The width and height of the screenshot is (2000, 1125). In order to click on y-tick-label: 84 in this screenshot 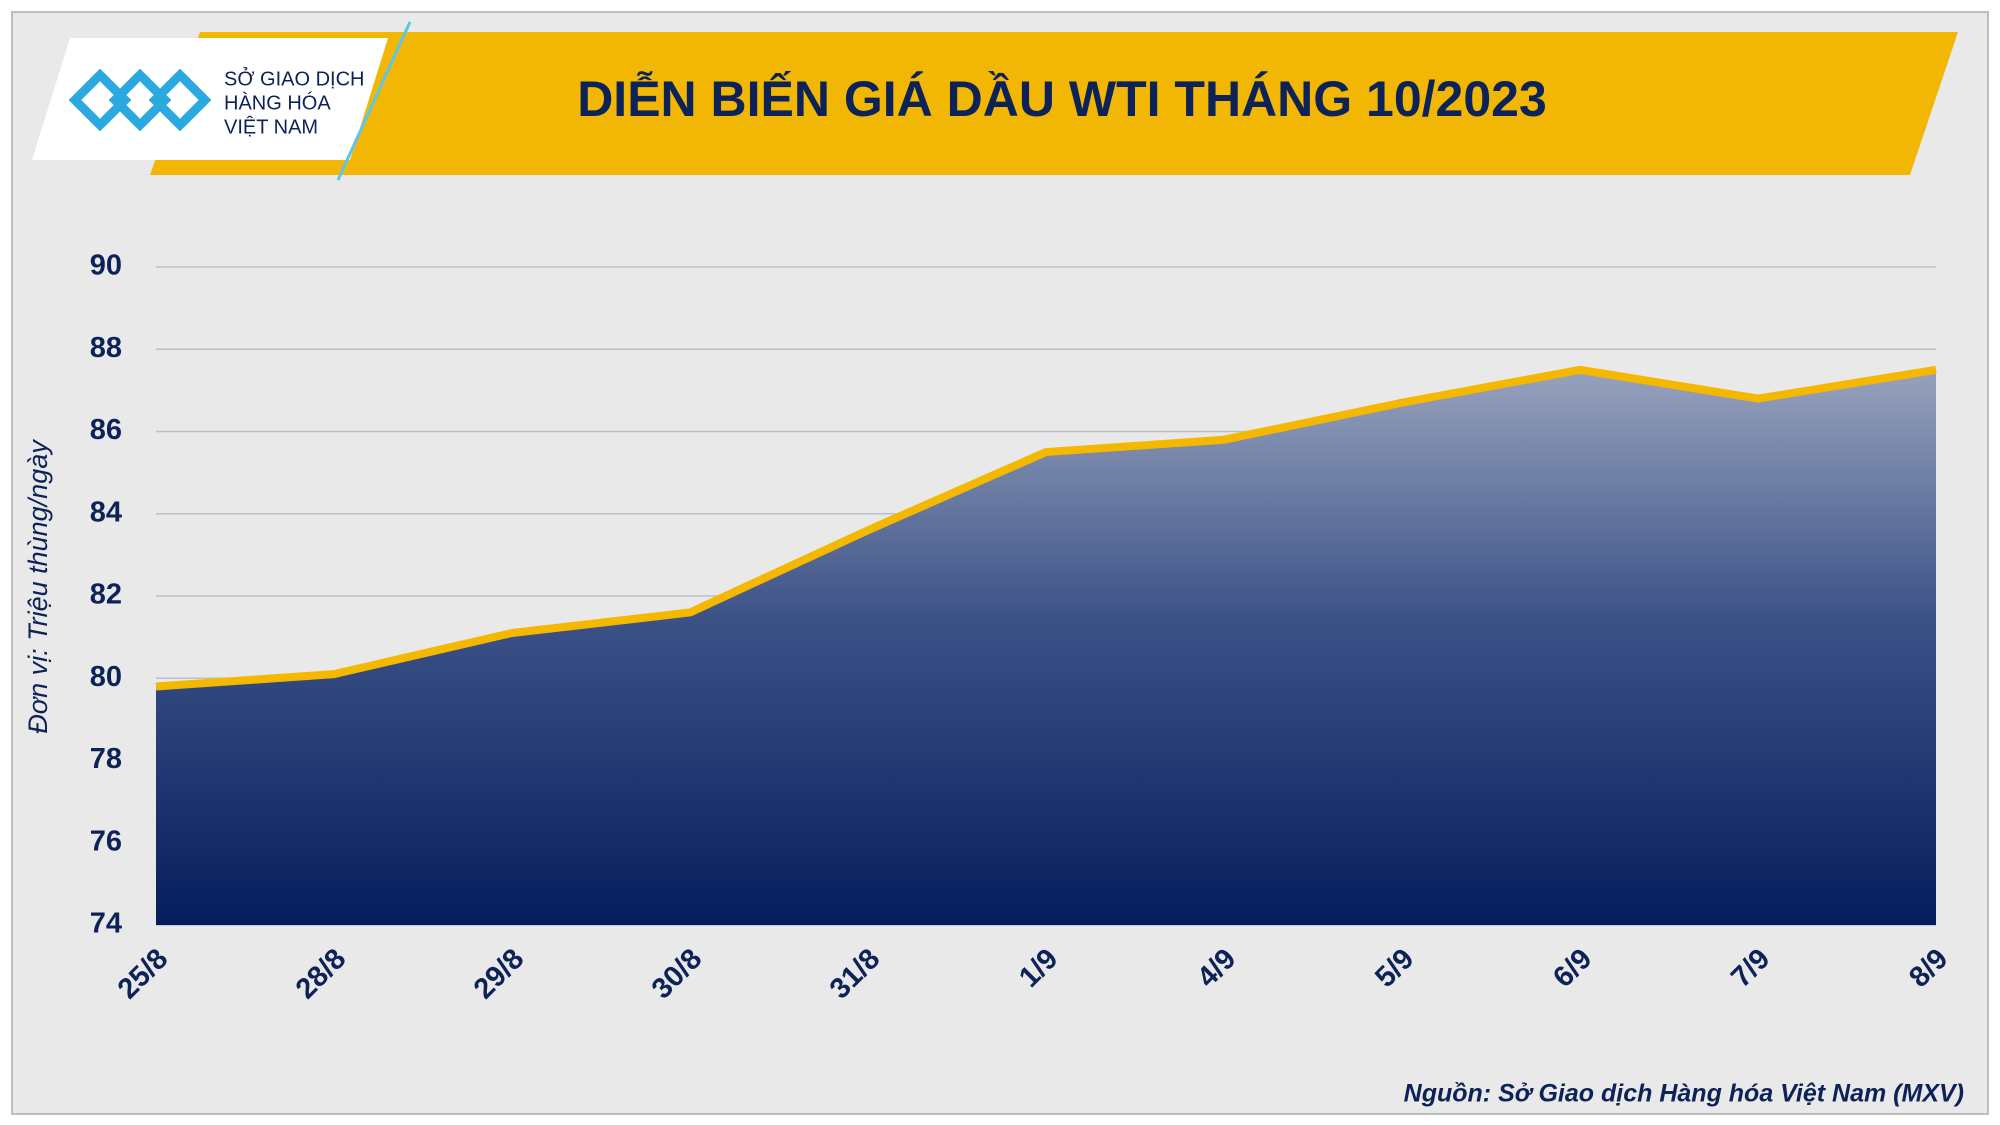, I will do `click(106, 512)`.